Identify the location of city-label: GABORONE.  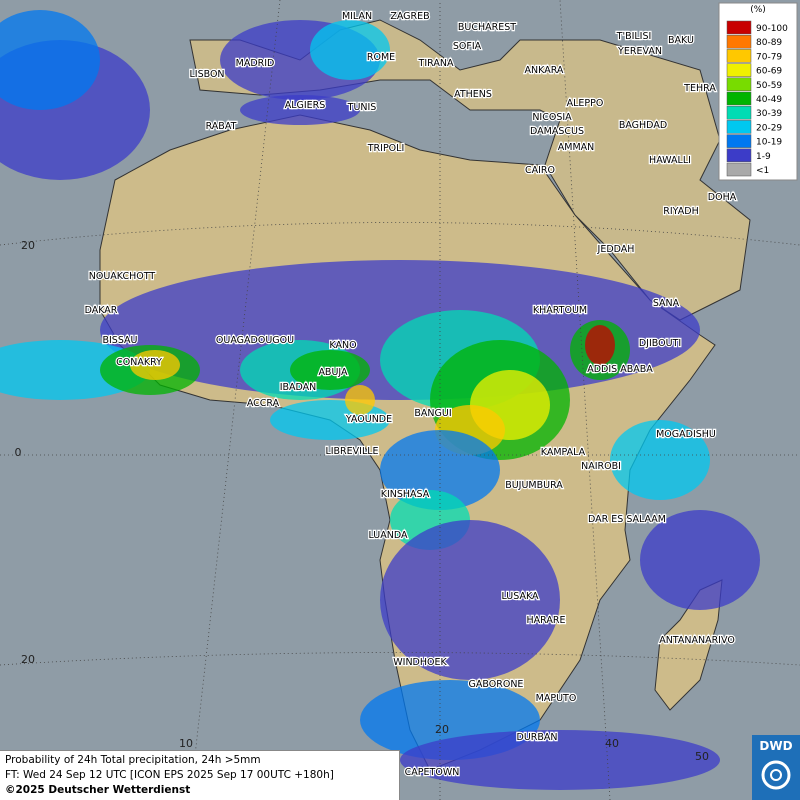
(496, 684).